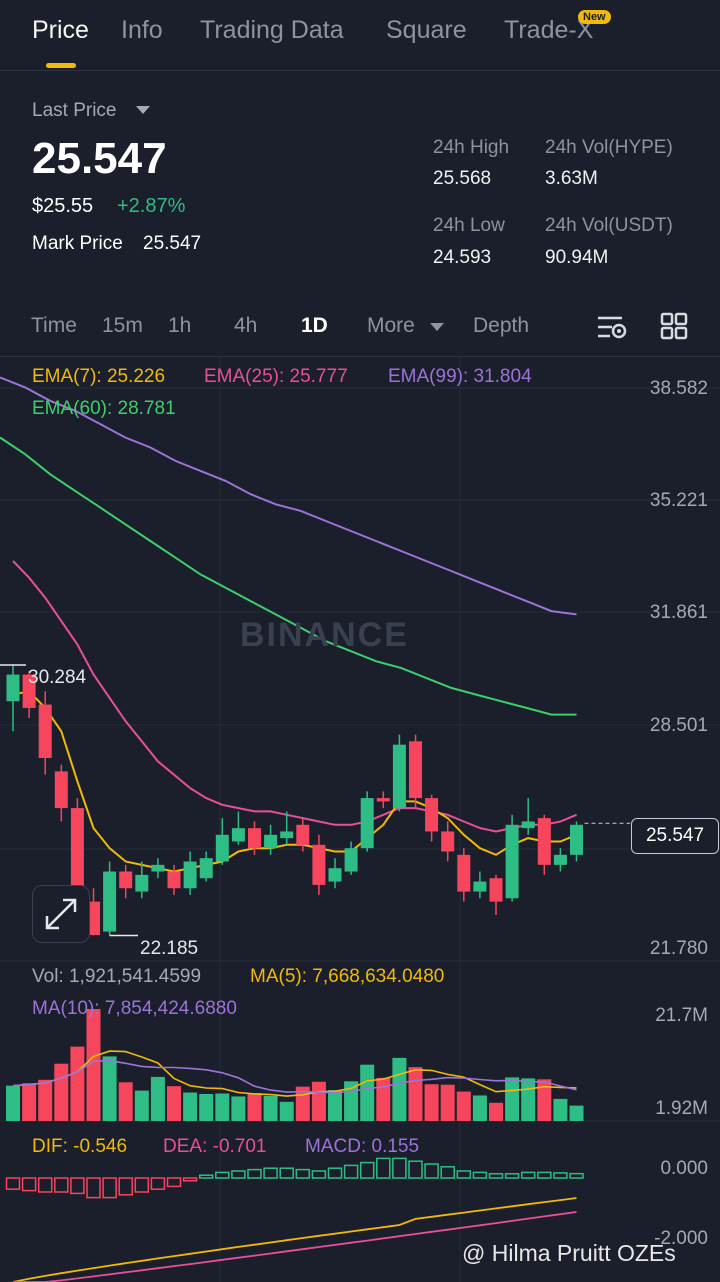 The height and width of the screenshot is (1282, 720). I want to click on last-price-value: 25.547, so click(99, 158).